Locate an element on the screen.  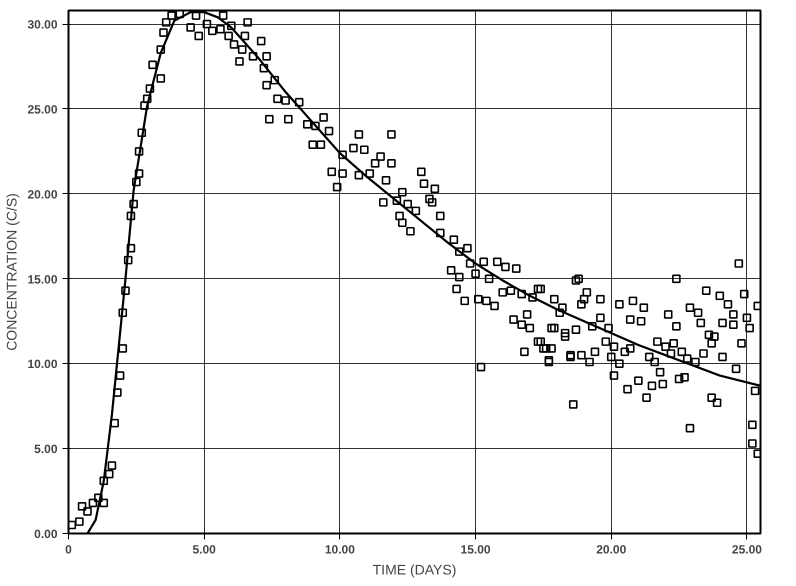
y-tick-label: 25.00 is located at coordinates (42, 109).